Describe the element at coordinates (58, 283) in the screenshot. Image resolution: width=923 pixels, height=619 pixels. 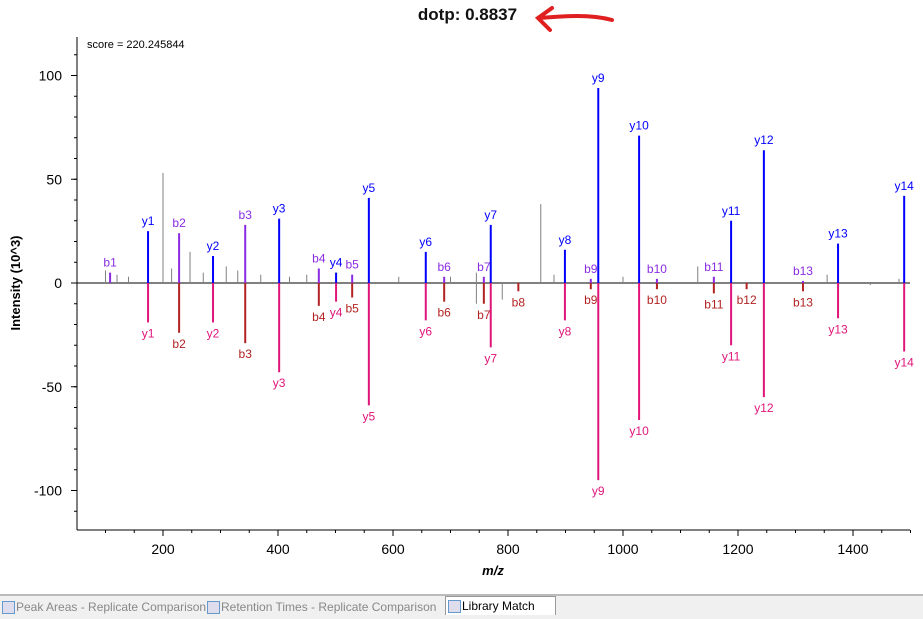
I see `y-tick-label: 0` at that location.